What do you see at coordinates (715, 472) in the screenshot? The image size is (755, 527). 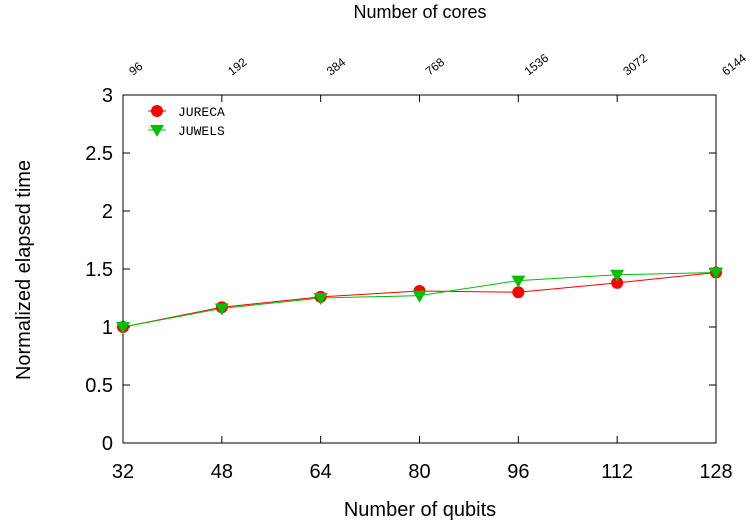 I see `x-tick-label: 128` at bounding box center [715, 472].